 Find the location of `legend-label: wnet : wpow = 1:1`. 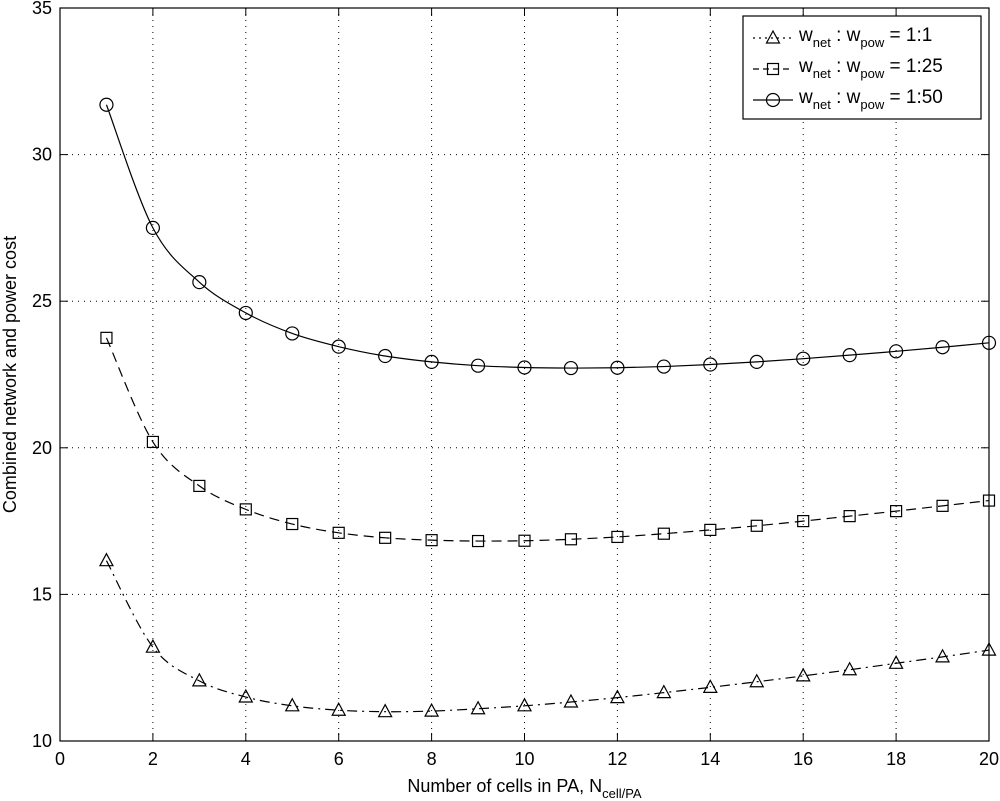

legend-label: wnet : wpow = 1:1 is located at coordinates (865, 37).